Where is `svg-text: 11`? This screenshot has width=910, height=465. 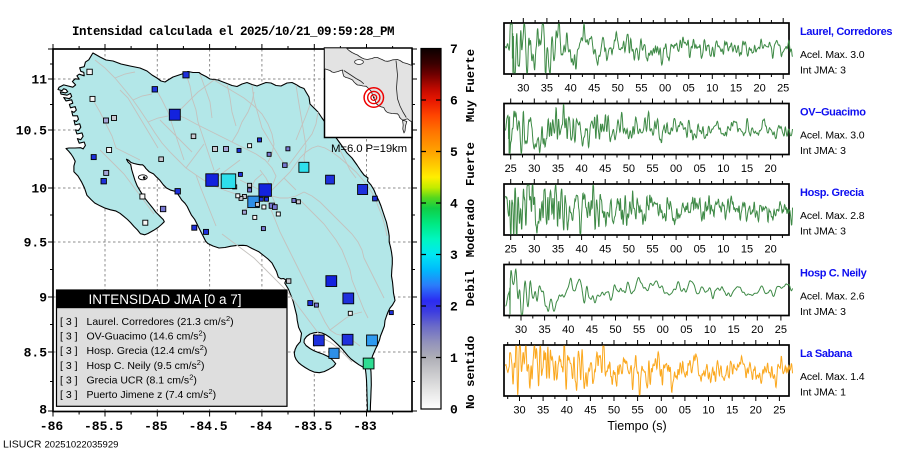
svg-text: 11 is located at coordinates (39, 80).